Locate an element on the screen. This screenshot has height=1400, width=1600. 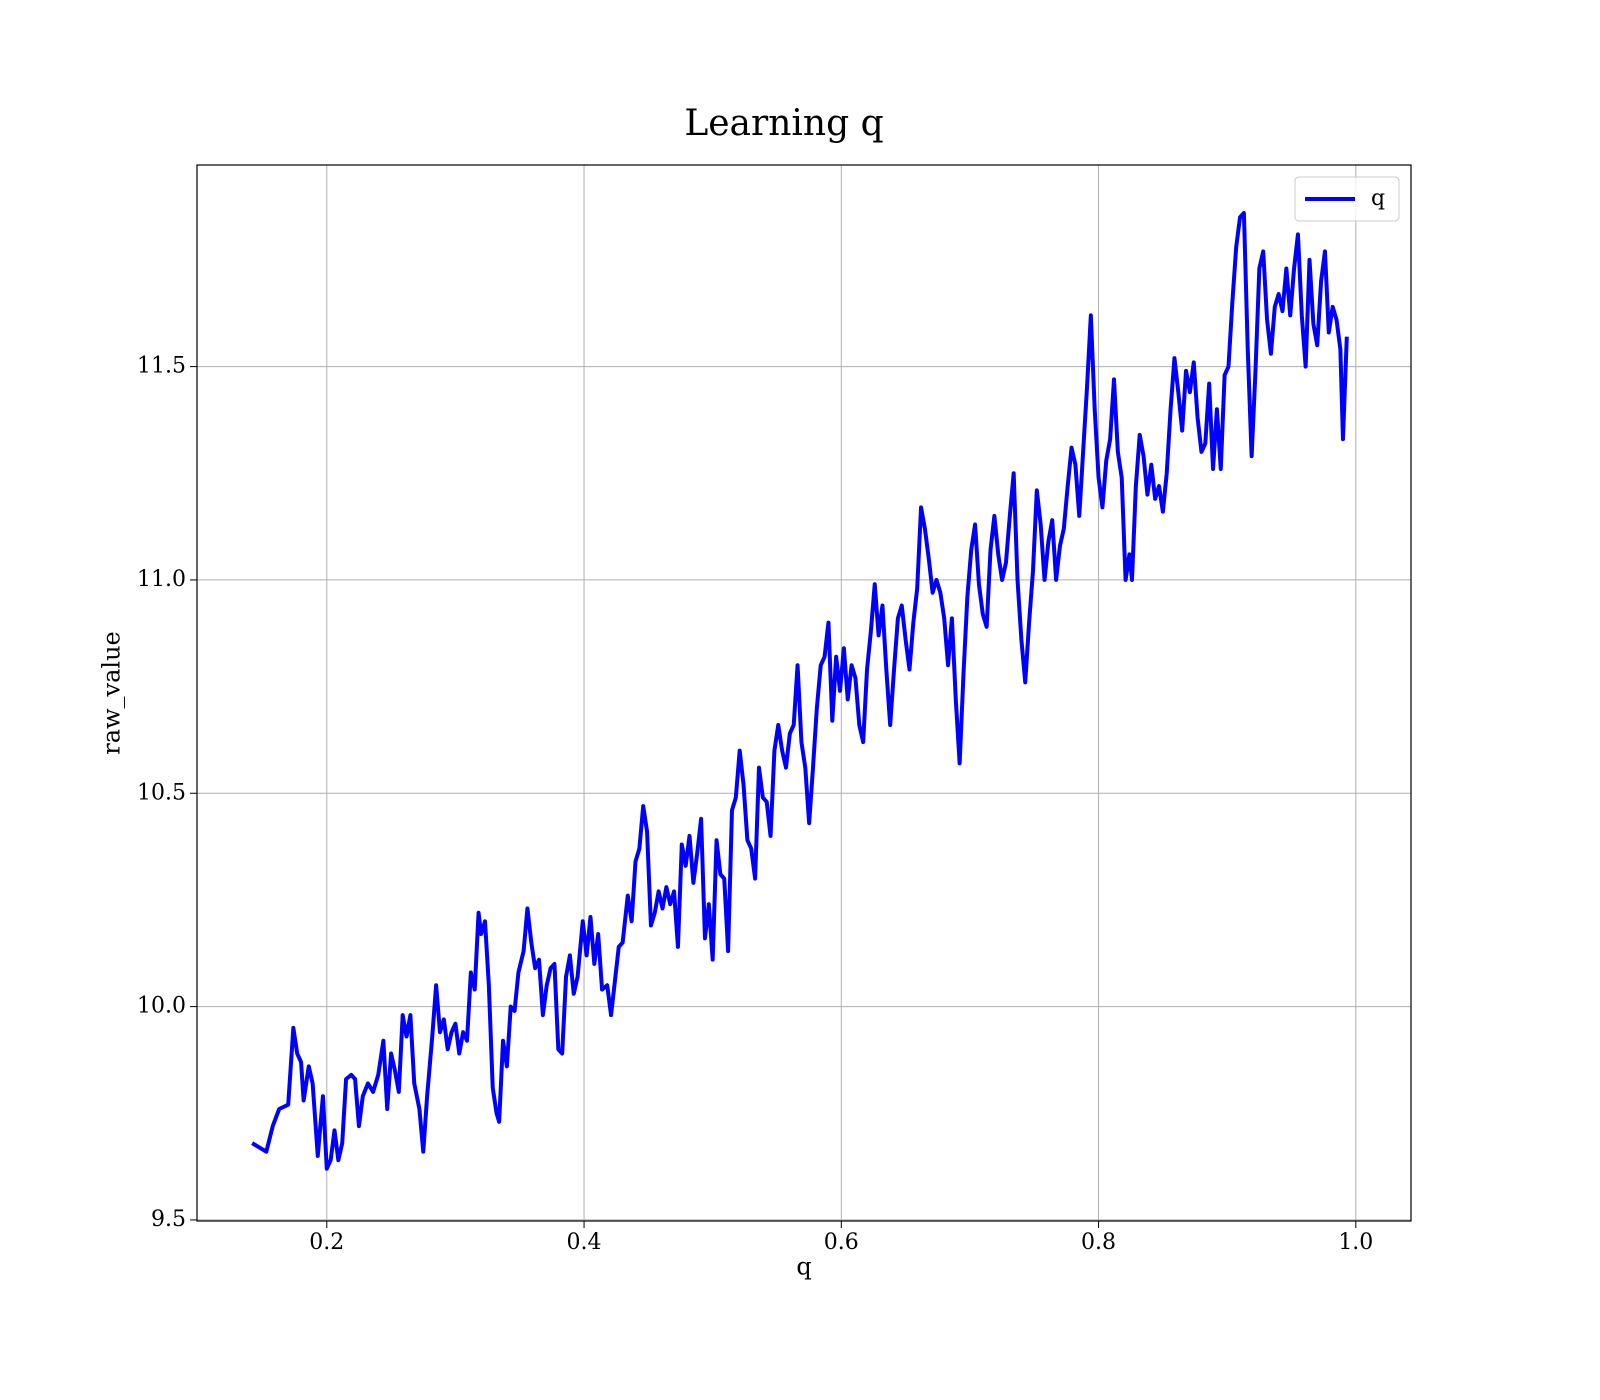
x-tick-label: 0.2 is located at coordinates (326, 1242).